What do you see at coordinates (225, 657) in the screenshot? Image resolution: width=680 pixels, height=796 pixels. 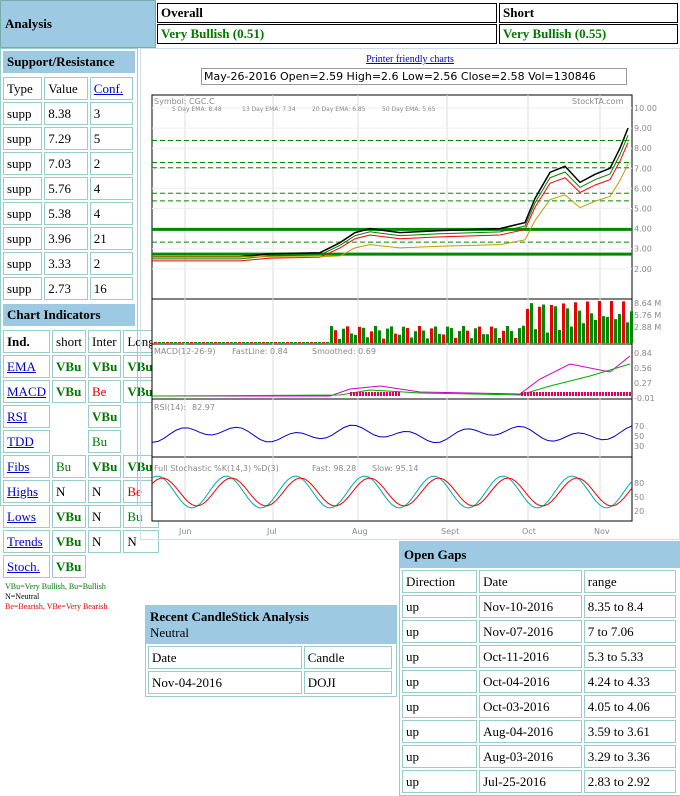 I see `col-header: Date` at bounding box center [225, 657].